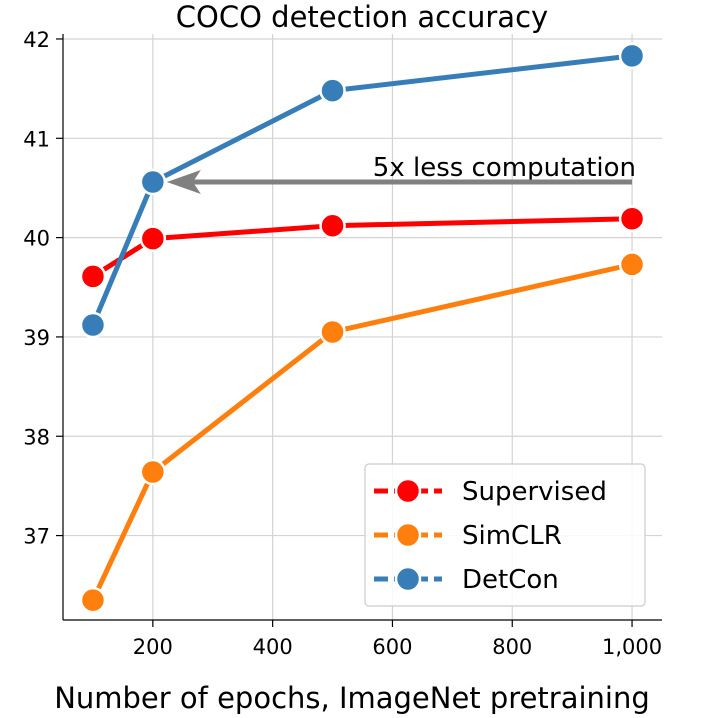 Image resolution: width=705 pixels, height=718 pixels. I want to click on y-tick-label: 38, so click(36, 437).